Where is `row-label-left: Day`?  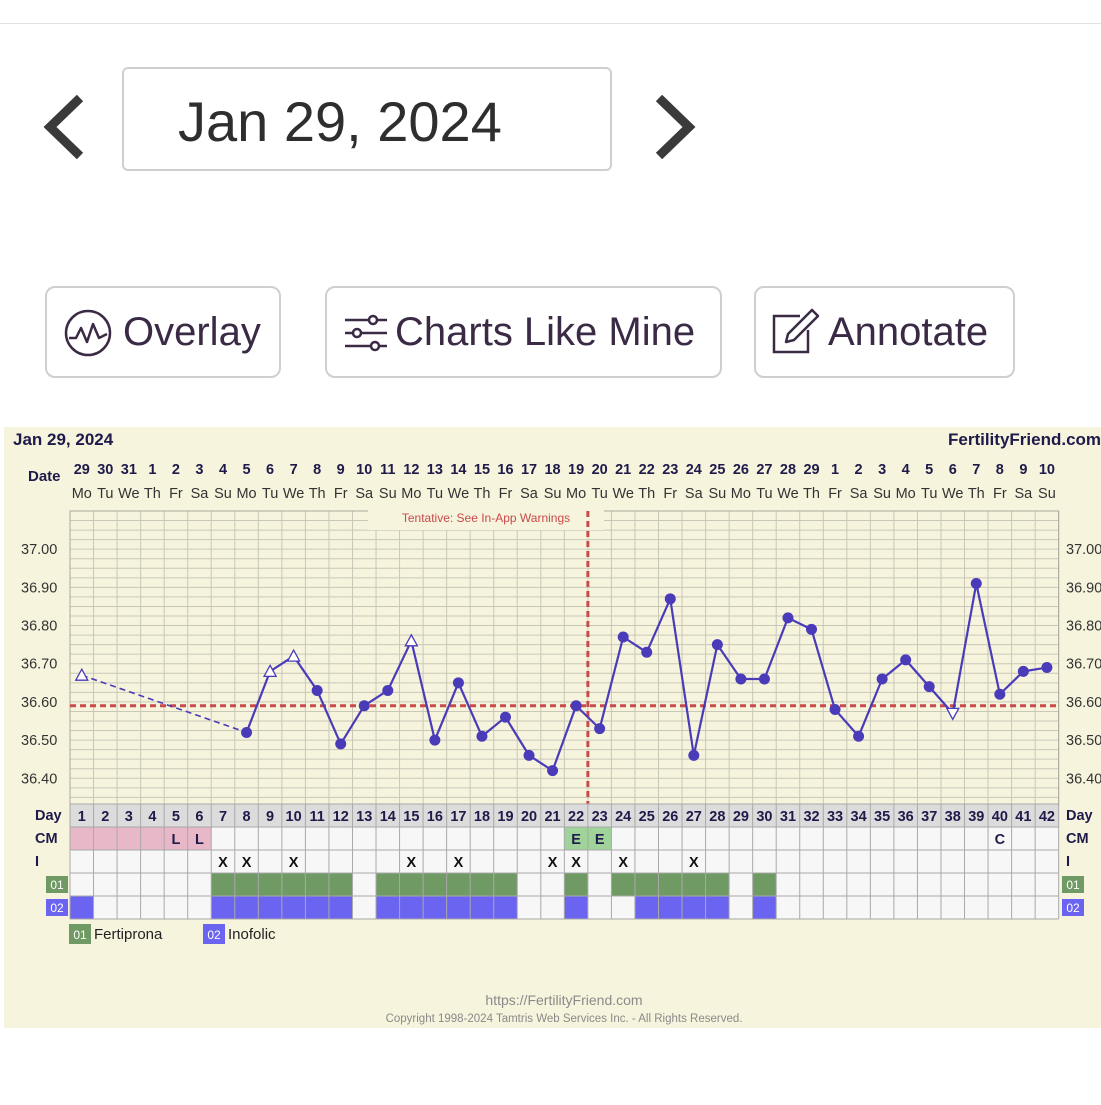 row-label-left: Day is located at coordinates (48, 816).